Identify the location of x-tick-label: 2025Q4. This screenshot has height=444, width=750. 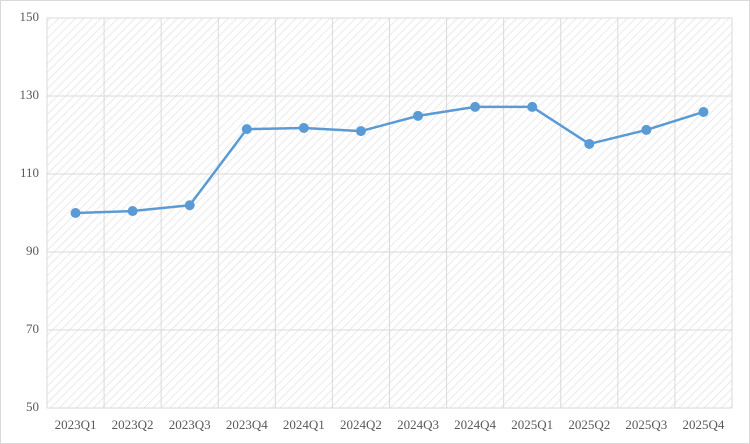
(704, 424).